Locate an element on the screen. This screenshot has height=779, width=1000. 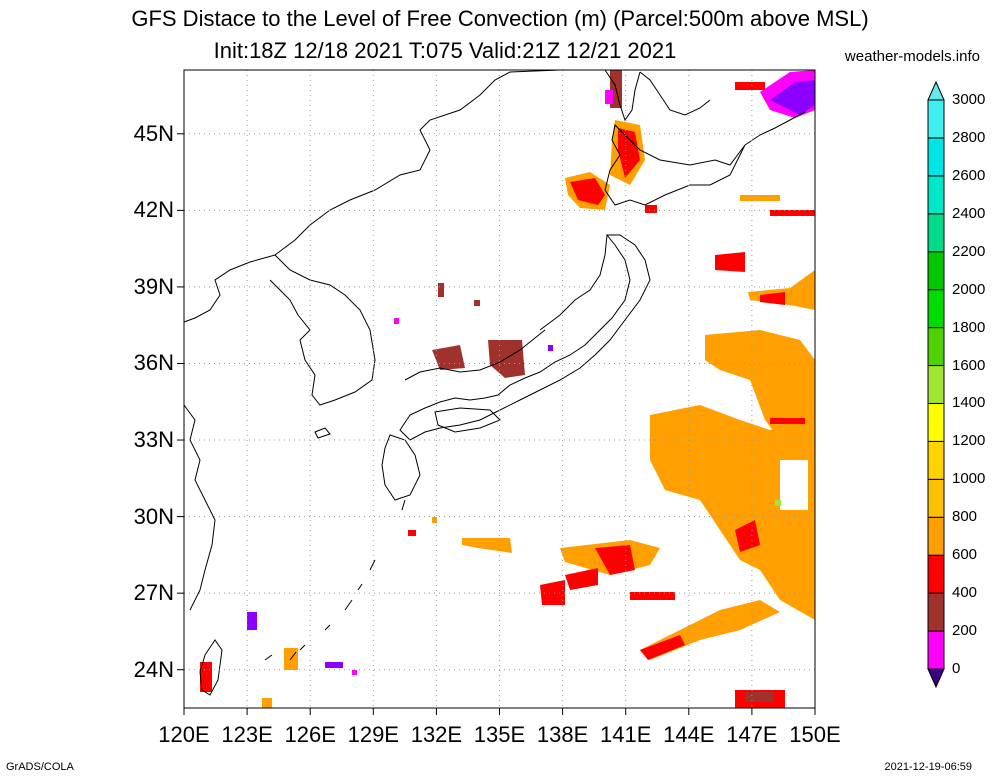
colorbar-label: 2600 is located at coordinates (969, 175).